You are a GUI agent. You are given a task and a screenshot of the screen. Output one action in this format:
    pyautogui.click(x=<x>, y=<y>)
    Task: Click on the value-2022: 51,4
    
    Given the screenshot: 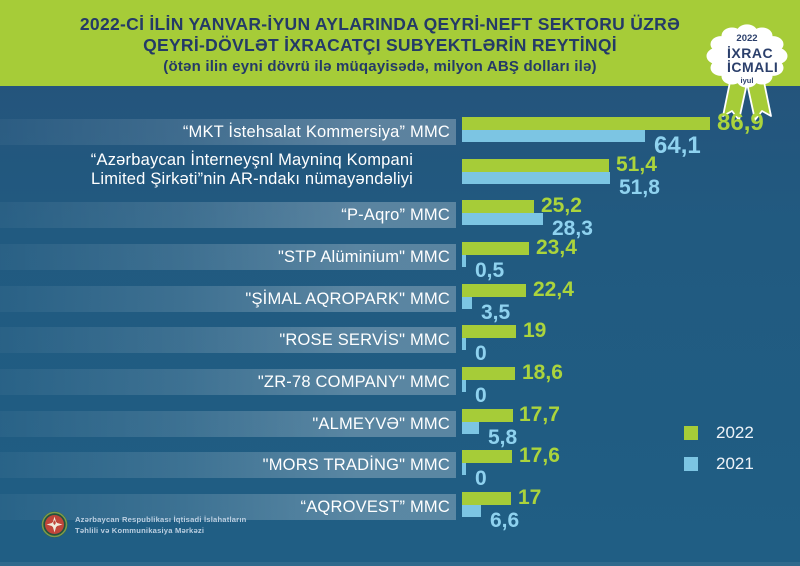 What is the action you would take?
    pyautogui.click(x=636, y=164)
    